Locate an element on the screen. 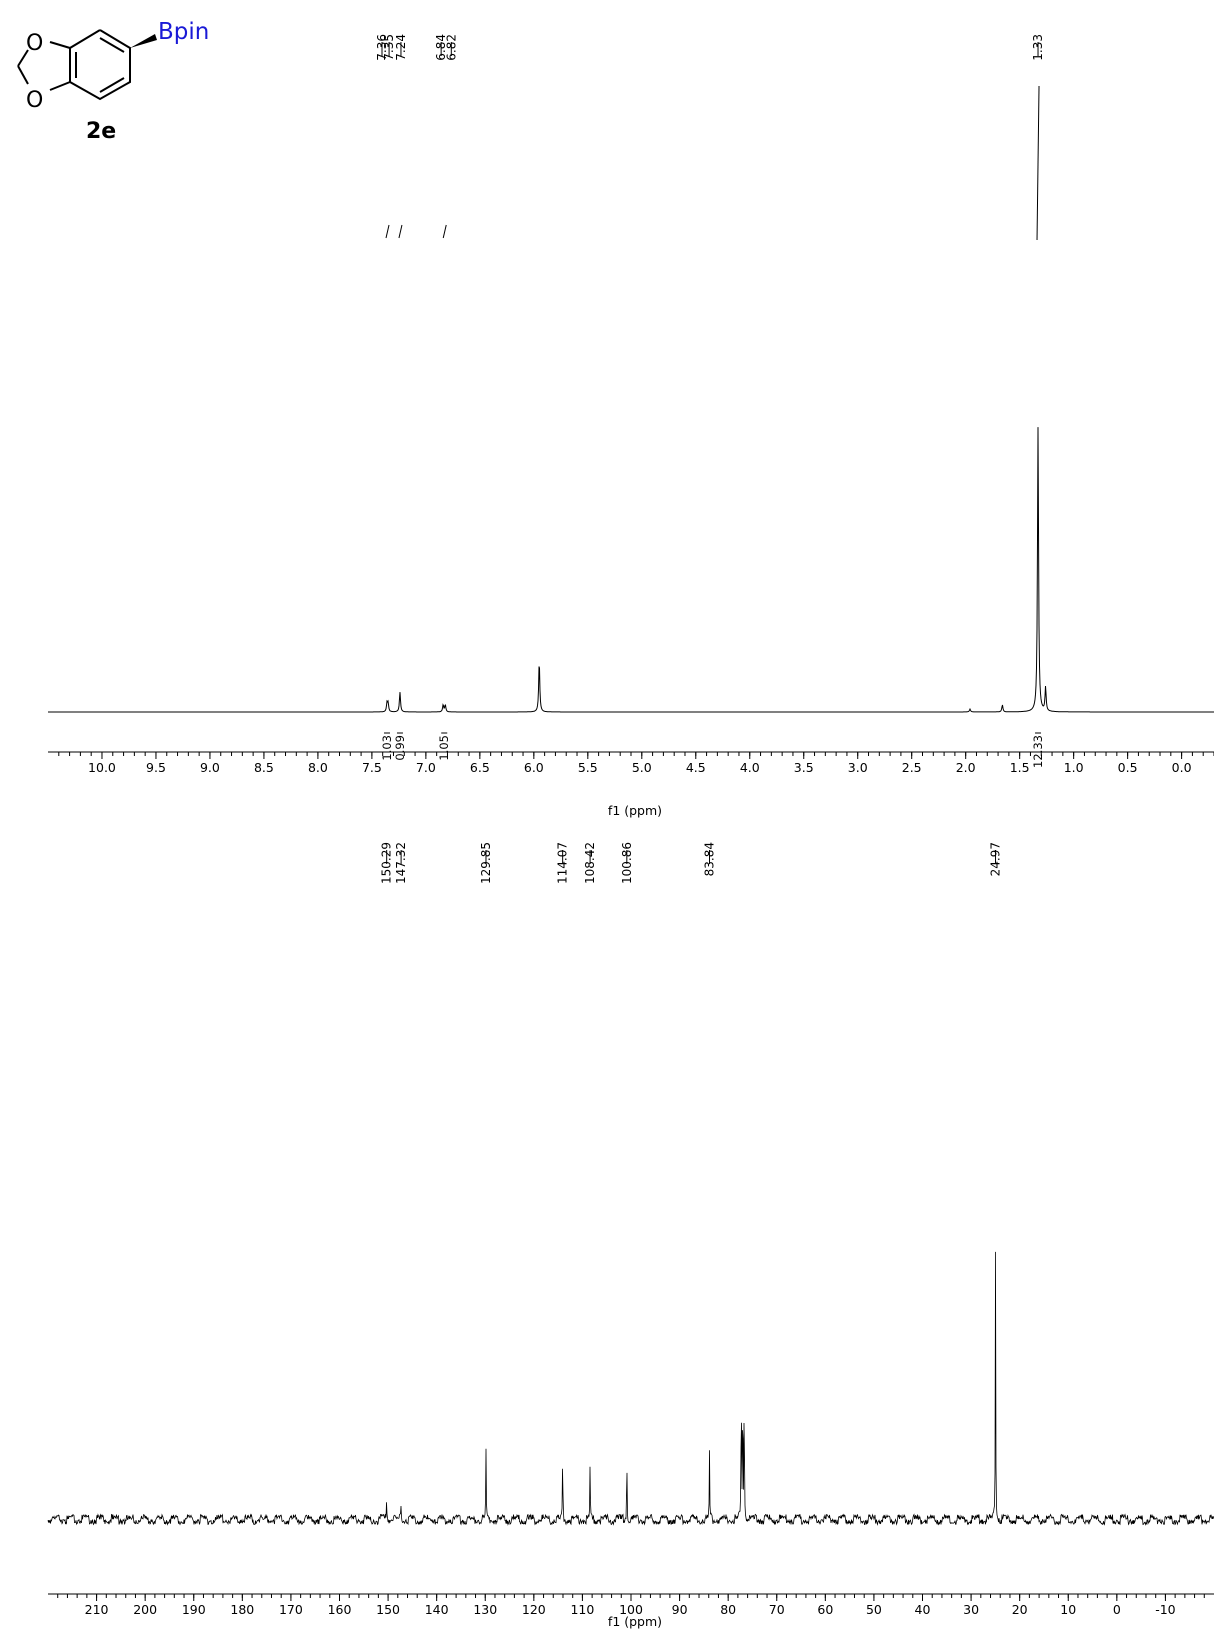 The height and width of the screenshot is (1629, 1214). bpin-substituent: Bpin is located at coordinates (183, 32).